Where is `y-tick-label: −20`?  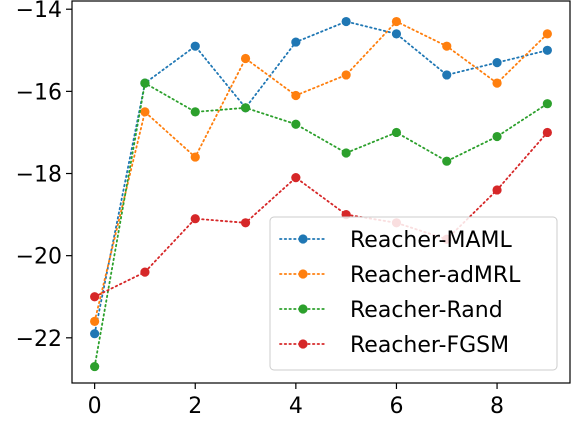
y-tick-label: −20 is located at coordinates (39, 257).